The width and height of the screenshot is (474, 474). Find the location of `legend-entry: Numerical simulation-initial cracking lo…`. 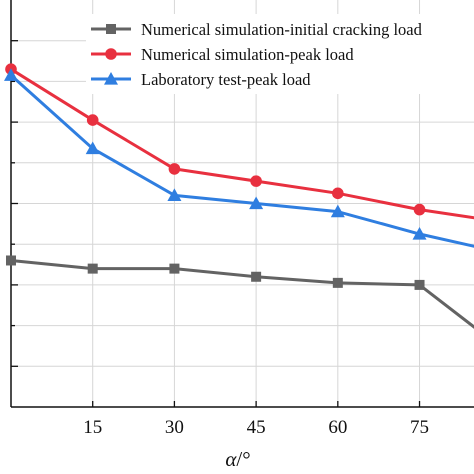

legend-entry: Numerical simulation-initial cracking lo… is located at coordinates (257, 29).